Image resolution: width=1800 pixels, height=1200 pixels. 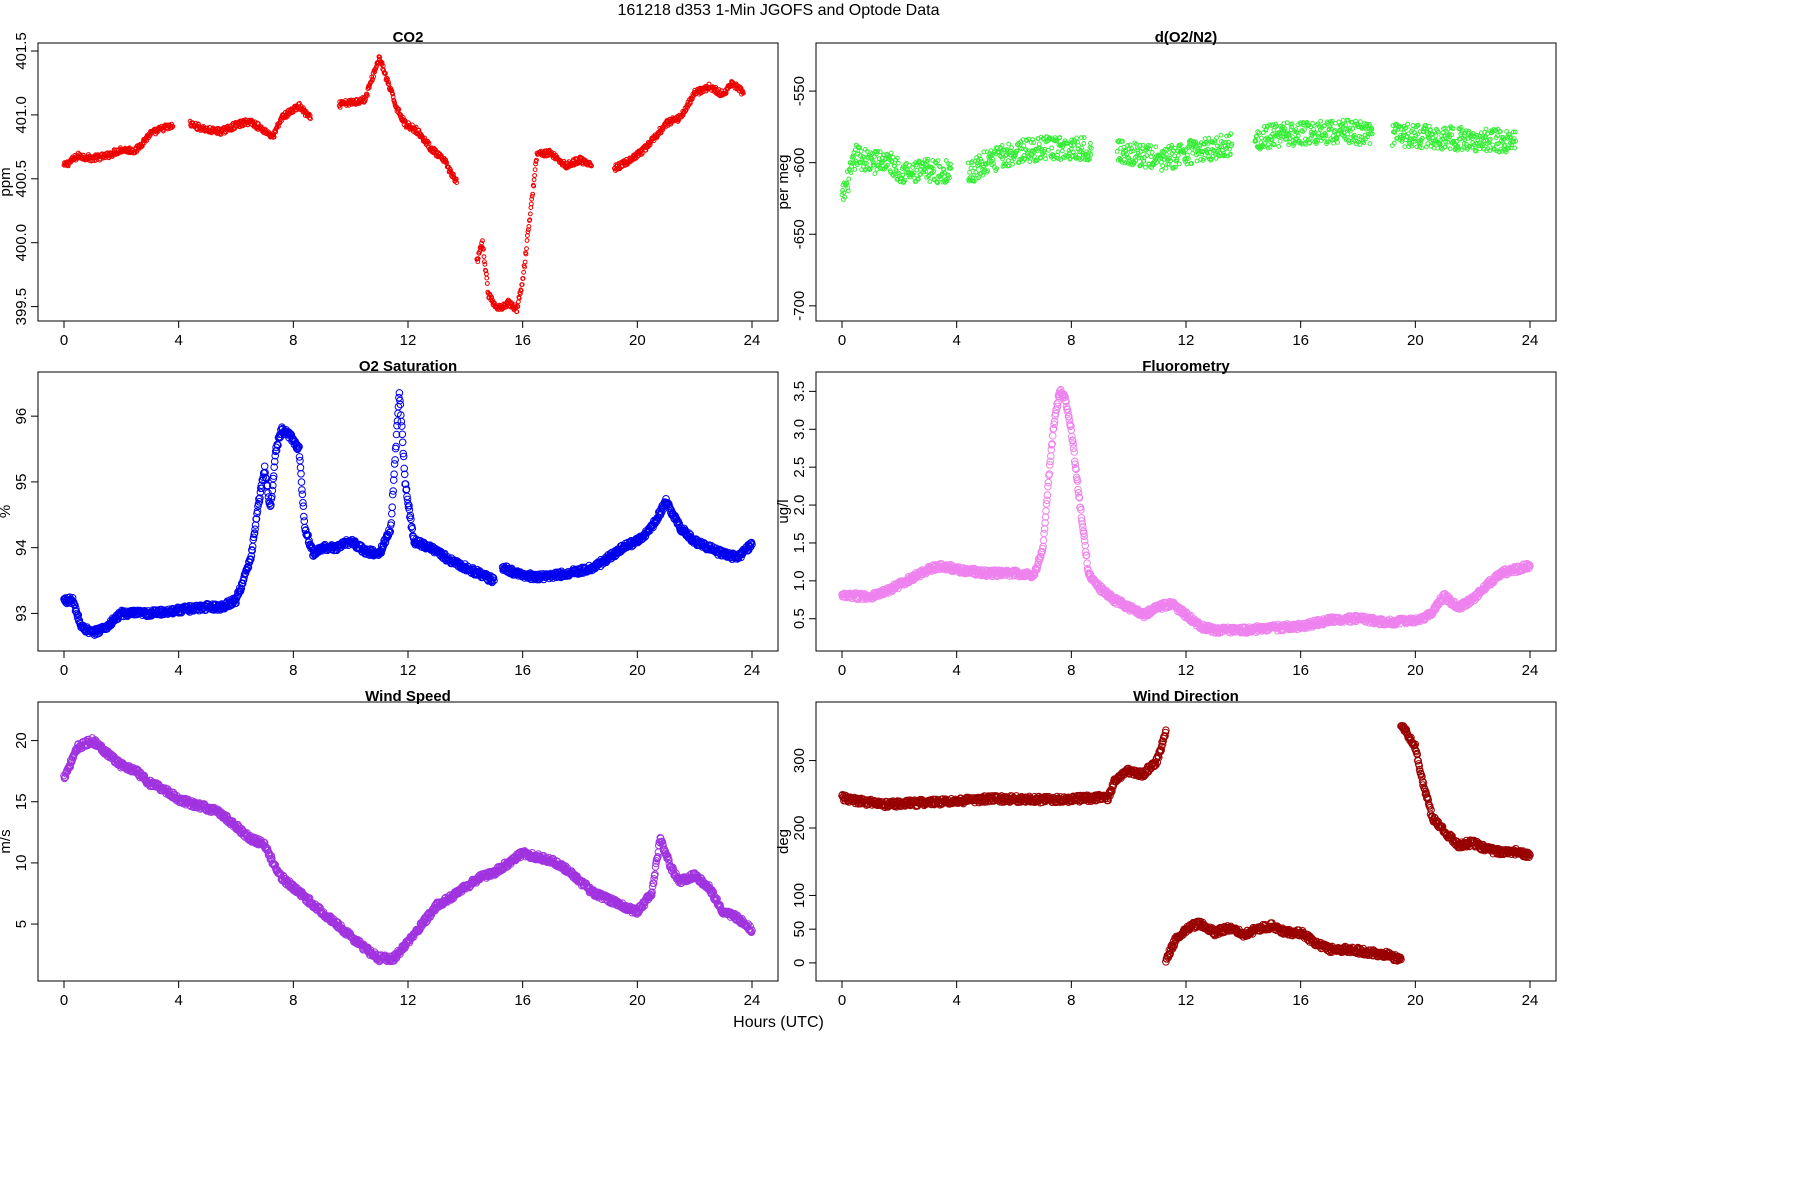 I want to click on x-tick-label: 0, so click(x=64, y=340).